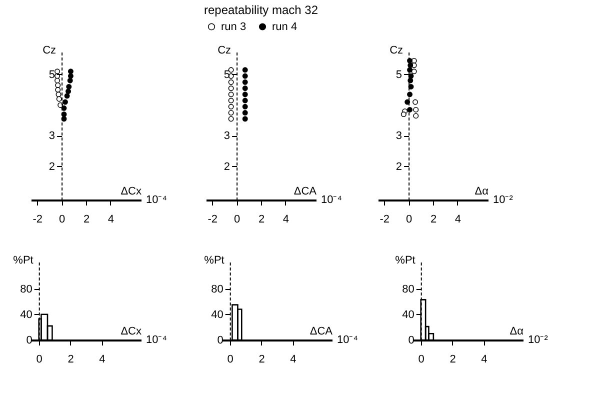  Describe the element at coordinates (261, 10) in the screenshot. I see `chart-title: repeatability mach 32` at that location.